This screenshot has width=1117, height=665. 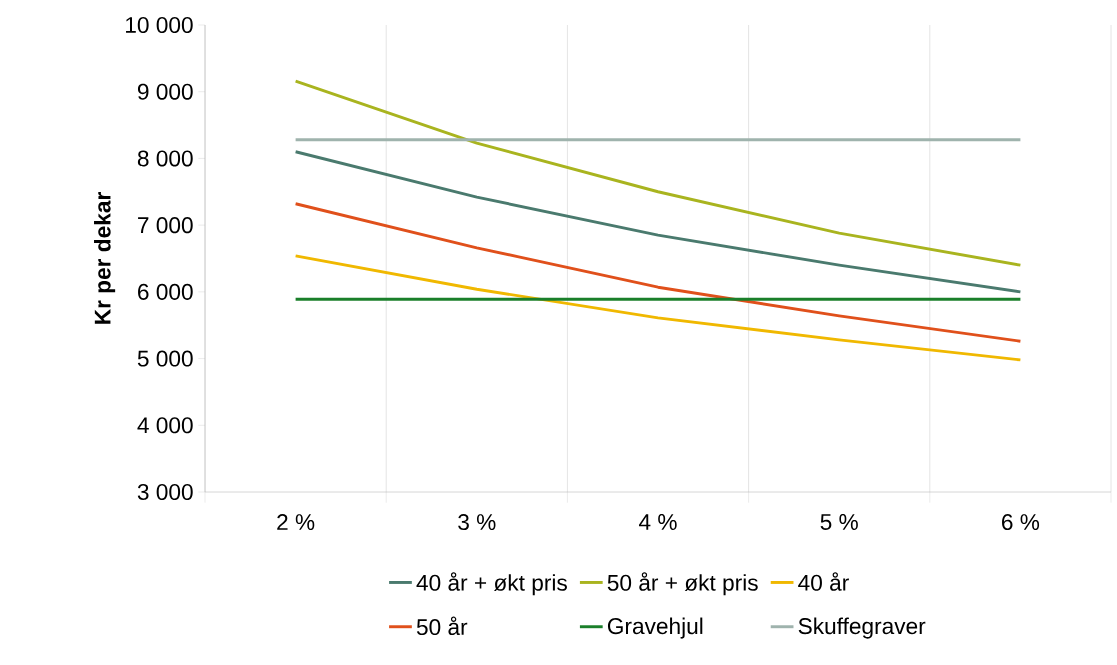 What do you see at coordinates (165, 158) in the screenshot?
I see `y-tick-label: 8 000` at bounding box center [165, 158].